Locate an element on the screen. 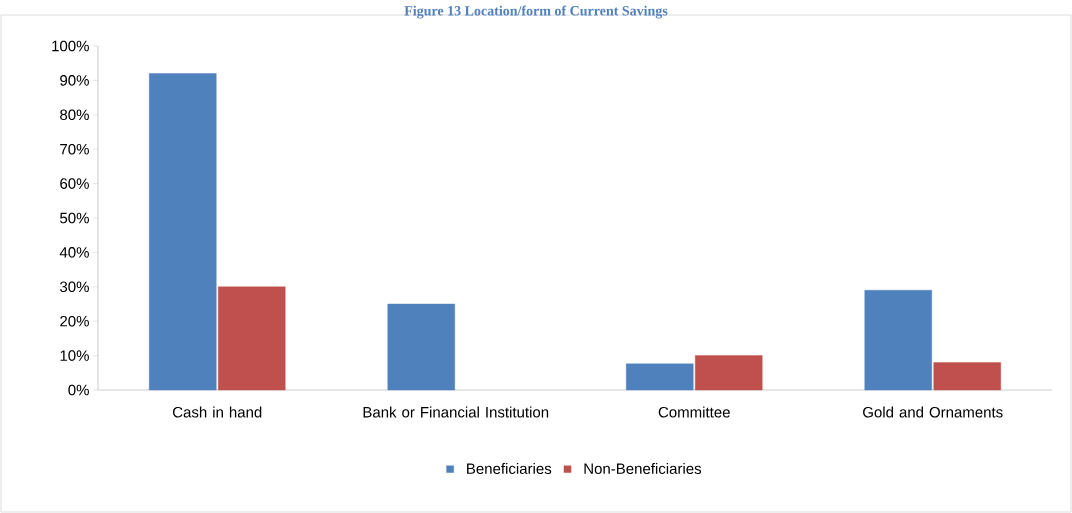  x-tick-label: Committee is located at coordinates (694, 412).